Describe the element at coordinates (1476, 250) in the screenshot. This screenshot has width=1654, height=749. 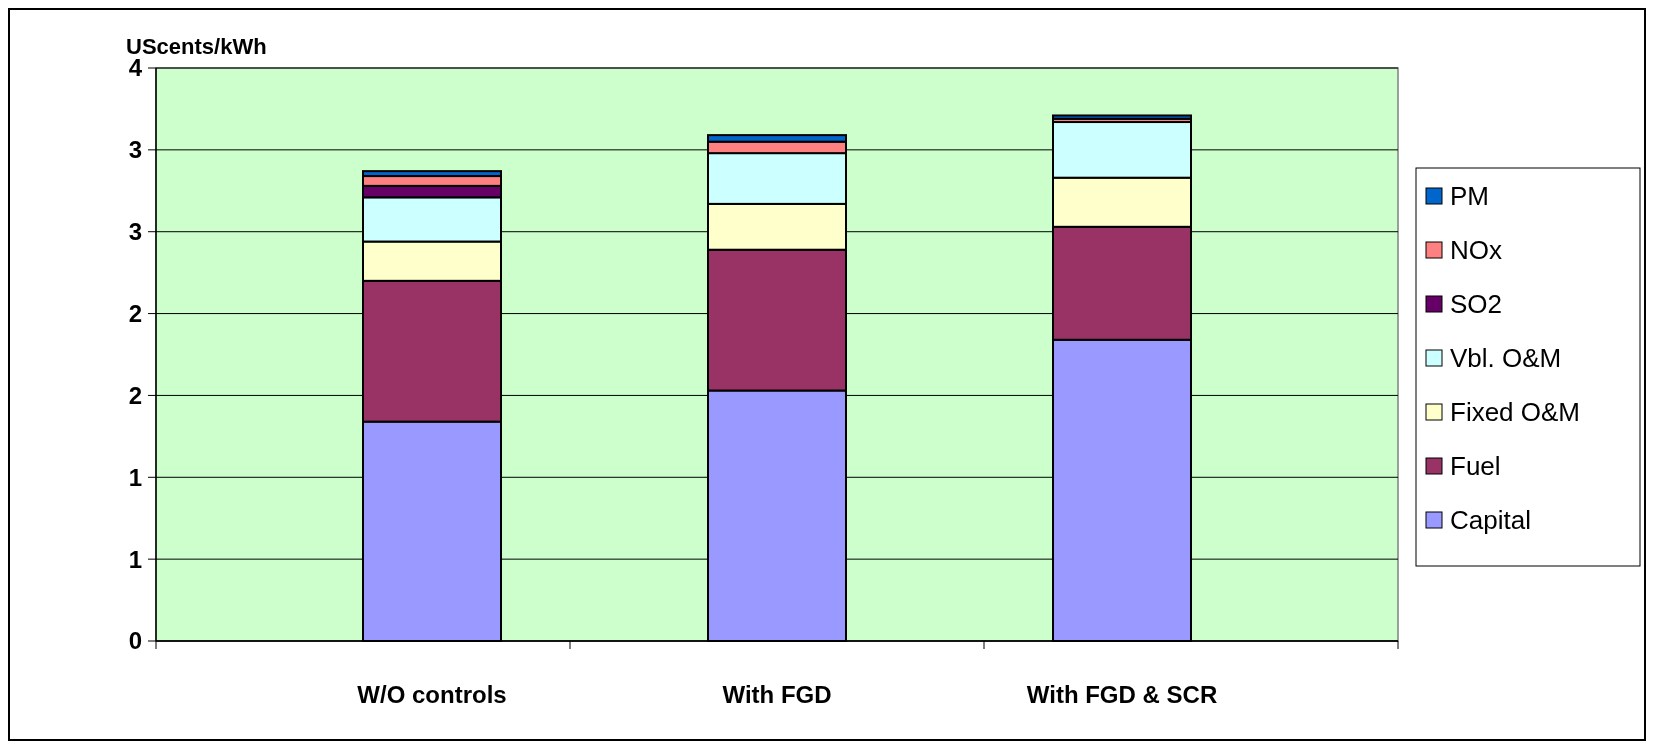
I see `legend-label: NOx` at that location.